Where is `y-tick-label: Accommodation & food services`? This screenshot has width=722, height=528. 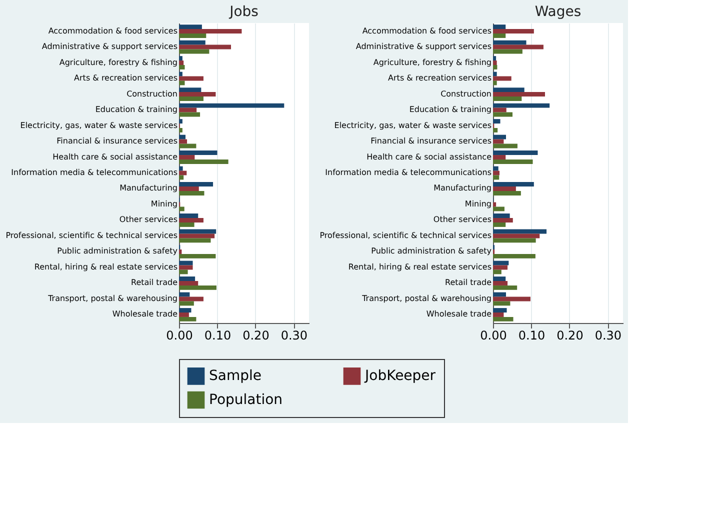 y-tick-label: Accommodation & food services is located at coordinates (113, 31).